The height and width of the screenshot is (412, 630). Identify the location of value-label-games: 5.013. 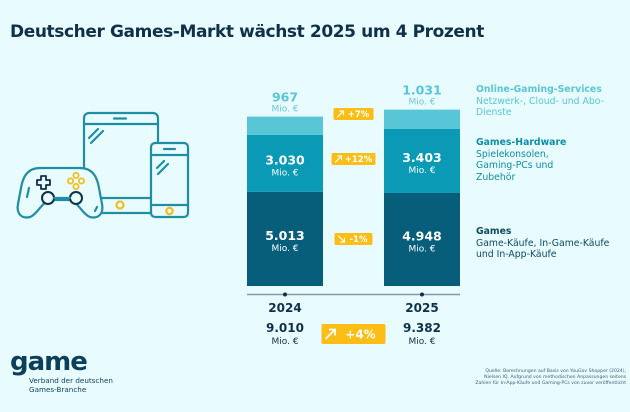
(285, 235).